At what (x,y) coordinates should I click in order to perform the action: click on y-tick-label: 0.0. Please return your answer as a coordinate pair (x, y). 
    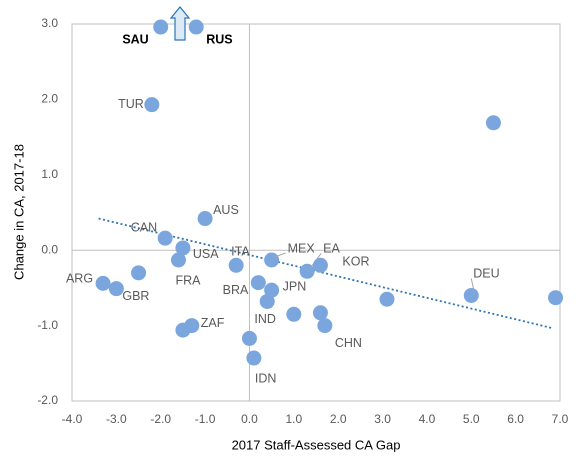
    Looking at the image, I should click on (49, 249).